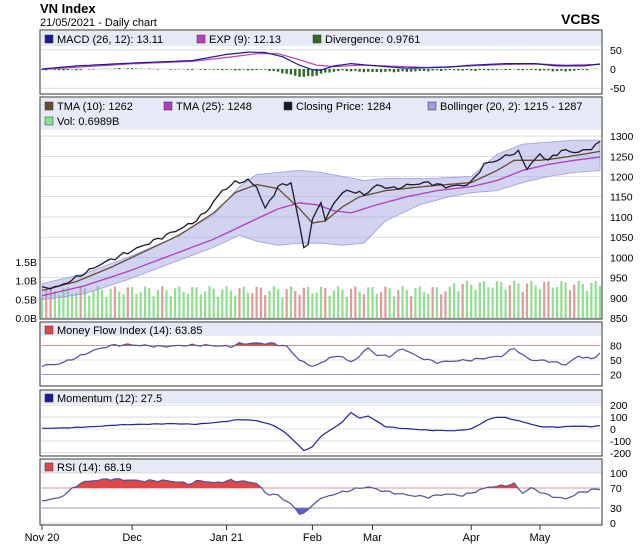 The height and width of the screenshot is (548, 640). Describe the element at coordinates (619, 418) in the screenshot. I see `momentum-tick-label: 100` at that location.